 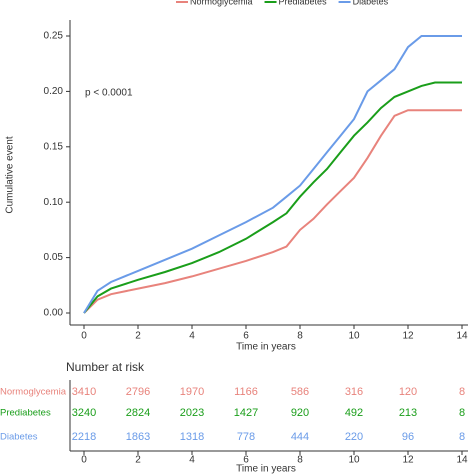 What do you see at coordinates (462, 460) in the screenshot?
I see `risk-x-tick-label: 14` at bounding box center [462, 460].